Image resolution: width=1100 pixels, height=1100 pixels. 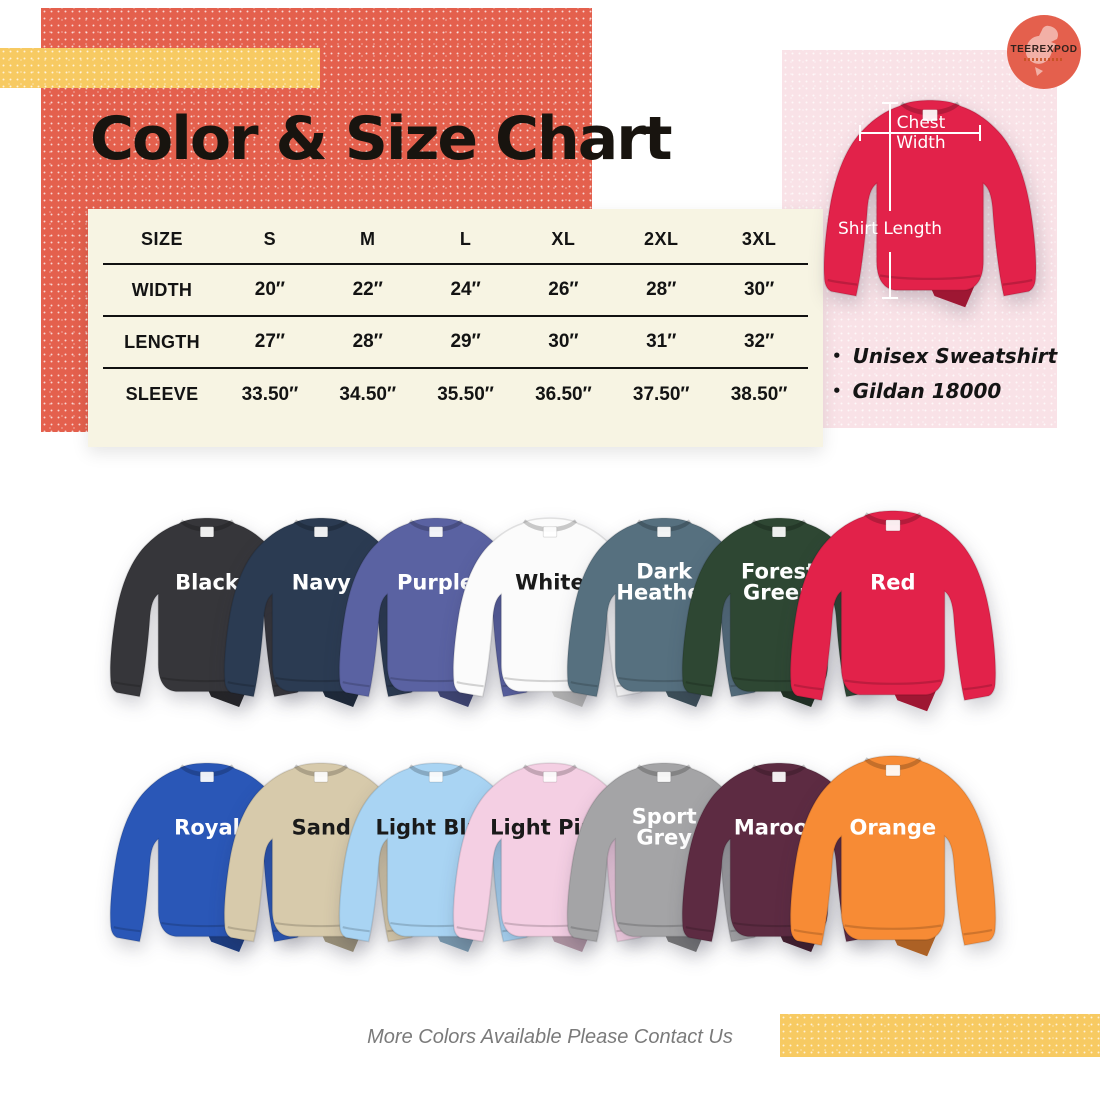 I want to click on size-chart-row: WIDTH 20″ 22″ 24″ 26″ 28″ 30″, so click(x=455, y=290).